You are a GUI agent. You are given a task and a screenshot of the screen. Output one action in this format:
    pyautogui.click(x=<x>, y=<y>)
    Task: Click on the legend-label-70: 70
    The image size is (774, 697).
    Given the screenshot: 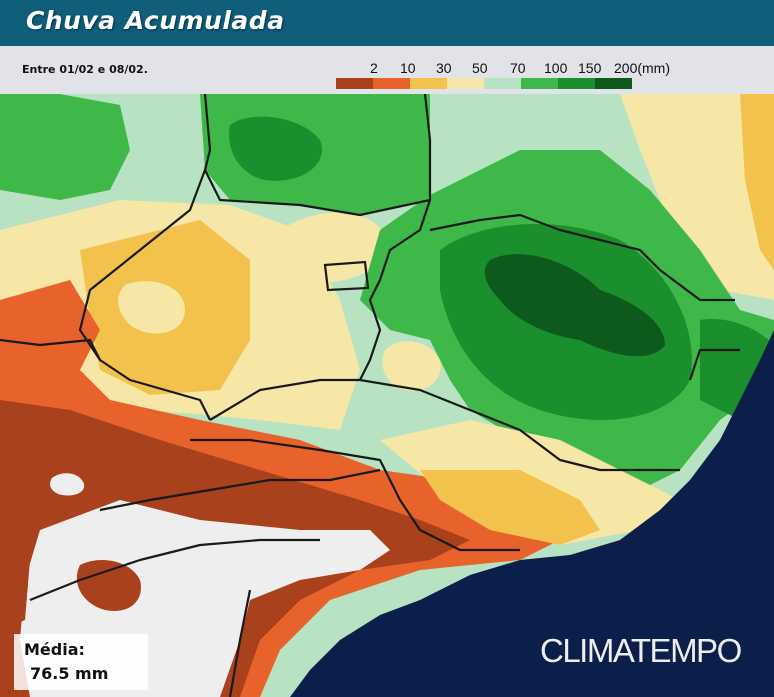 What is the action you would take?
    pyautogui.click(x=518, y=68)
    